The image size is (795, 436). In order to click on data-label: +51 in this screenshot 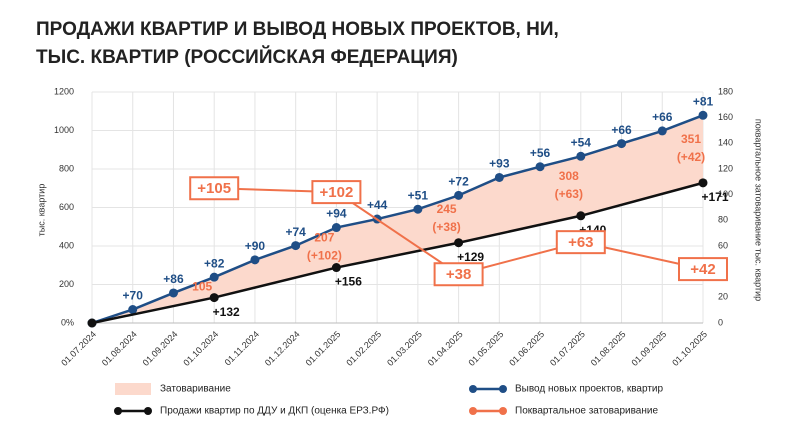, I will do `click(418, 195)`.